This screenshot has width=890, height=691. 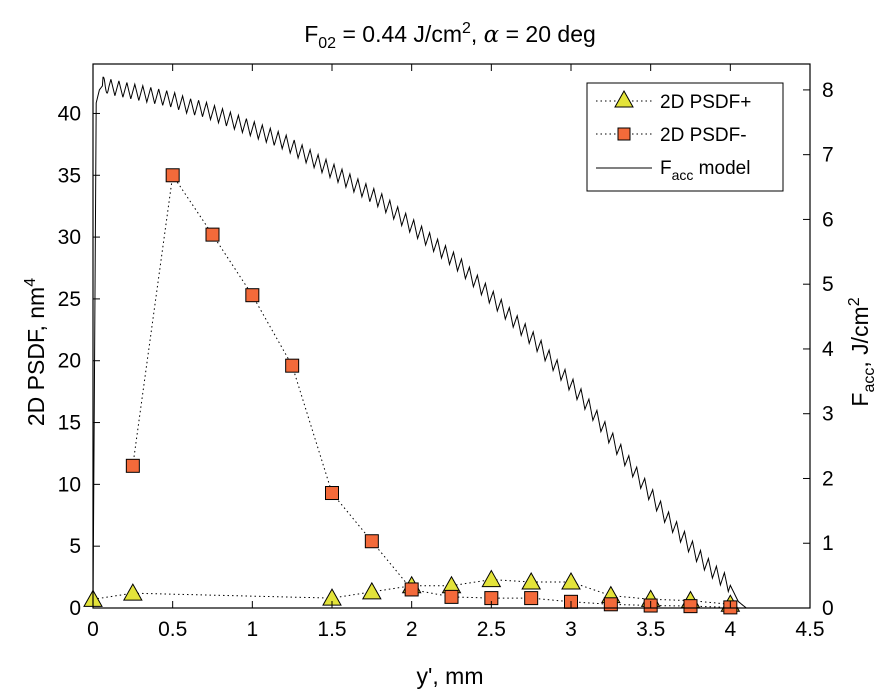 I want to click on y-right-tick-label: 7, so click(x=828, y=155).